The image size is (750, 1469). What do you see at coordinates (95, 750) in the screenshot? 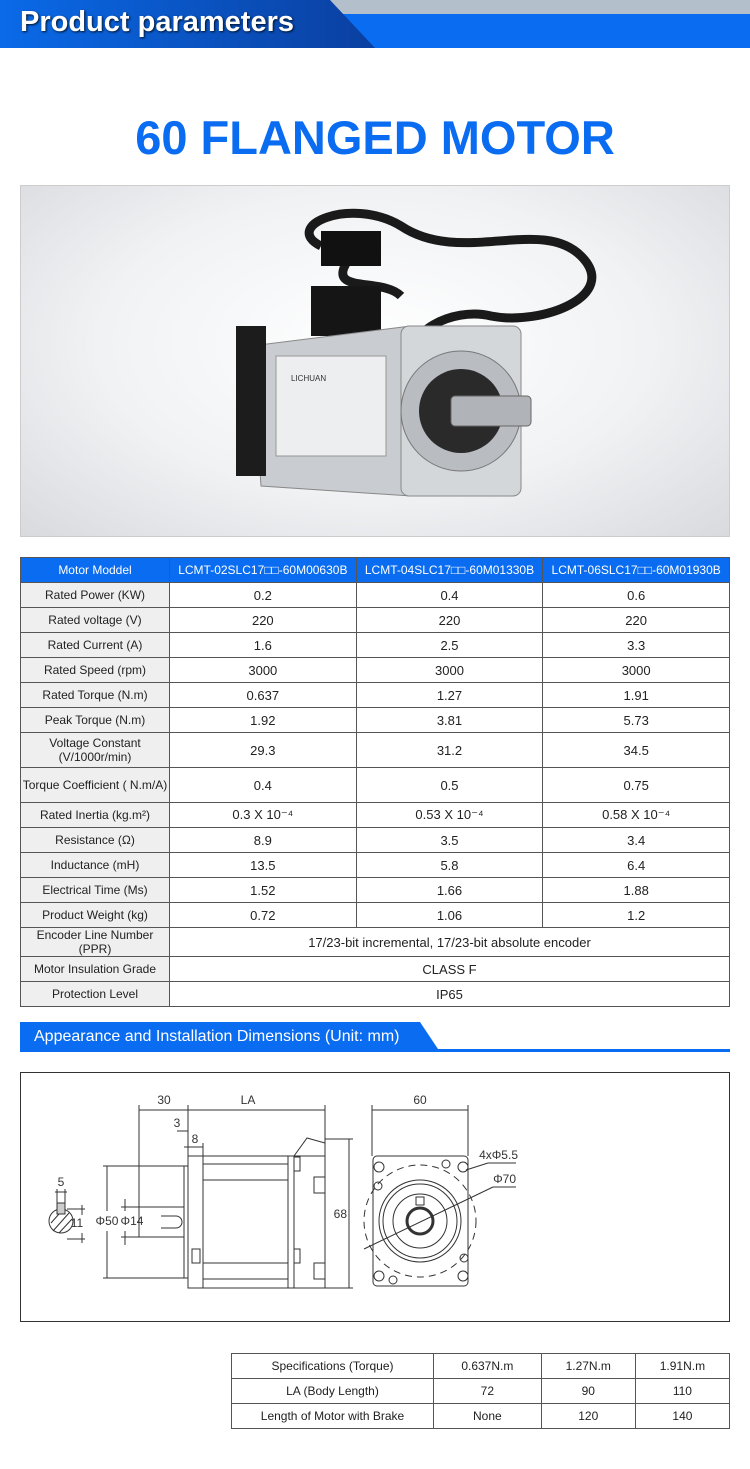
I see `row-label: Voltage Constant (V/1000r/min)` at bounding box center [95, 750].